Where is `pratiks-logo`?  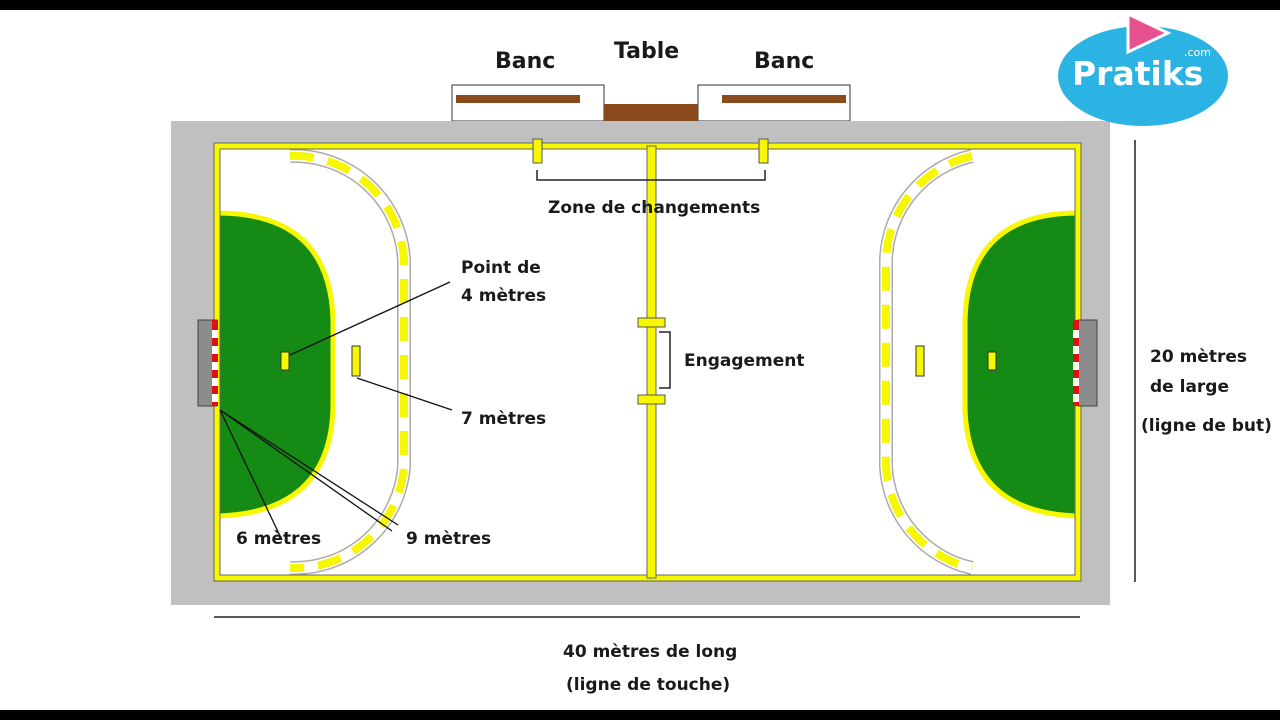 pratiks-logo is located at coordinates (1143, 68).